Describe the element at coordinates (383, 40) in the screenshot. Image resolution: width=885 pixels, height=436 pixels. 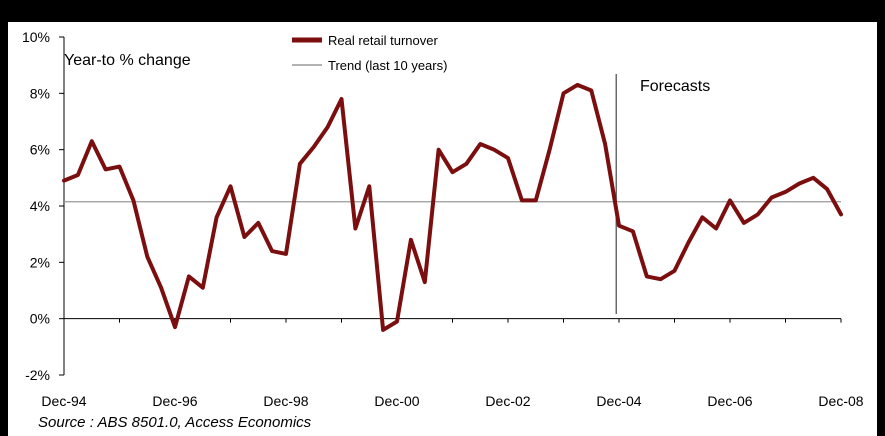
I see `legend-label-real-retail: Real retail turnover` at that location.